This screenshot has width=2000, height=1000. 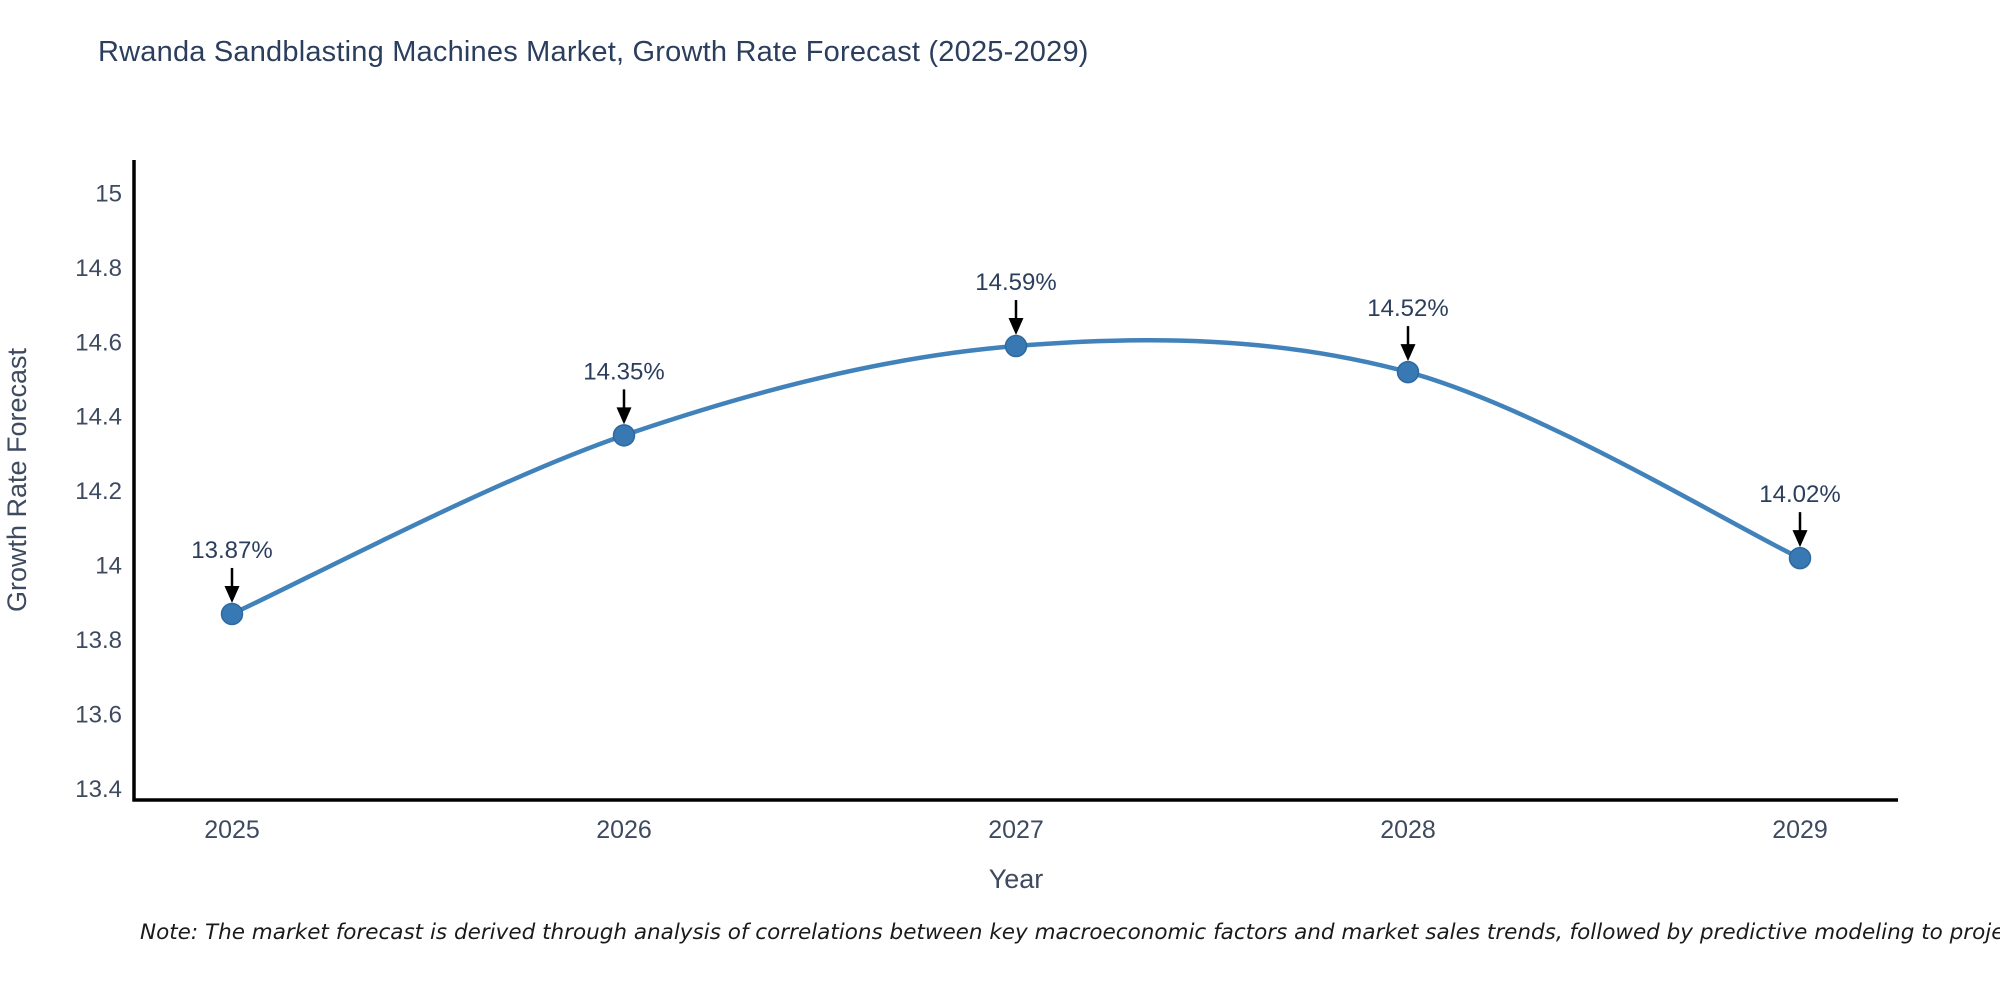 I want to click on x-tick-label: 2027, so click(x=1016, y=830).